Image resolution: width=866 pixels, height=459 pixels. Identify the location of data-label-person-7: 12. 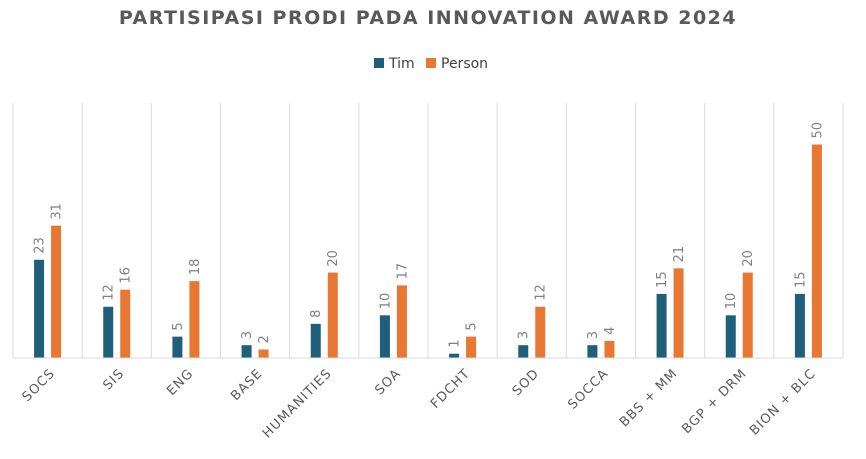
(541, 292).